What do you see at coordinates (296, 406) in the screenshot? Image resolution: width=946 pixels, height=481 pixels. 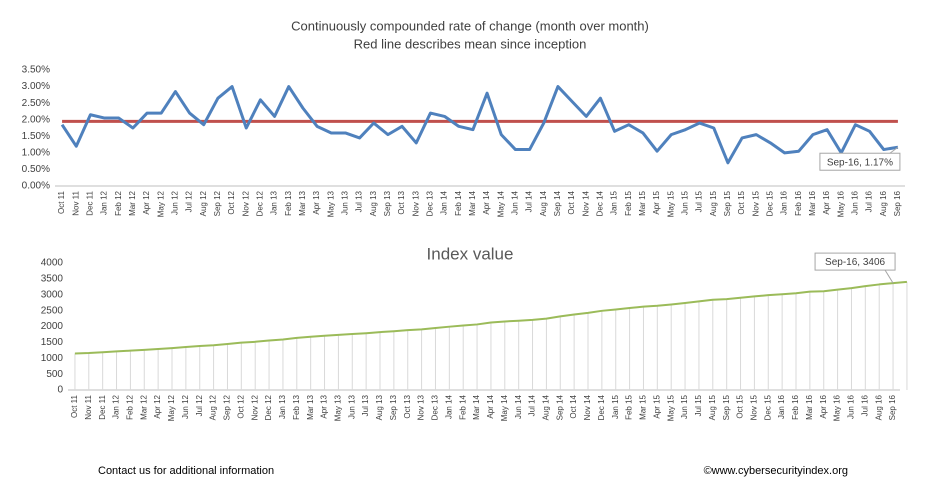 I see `x-tick-label: Feb 13` at bounding box center [296, 406].